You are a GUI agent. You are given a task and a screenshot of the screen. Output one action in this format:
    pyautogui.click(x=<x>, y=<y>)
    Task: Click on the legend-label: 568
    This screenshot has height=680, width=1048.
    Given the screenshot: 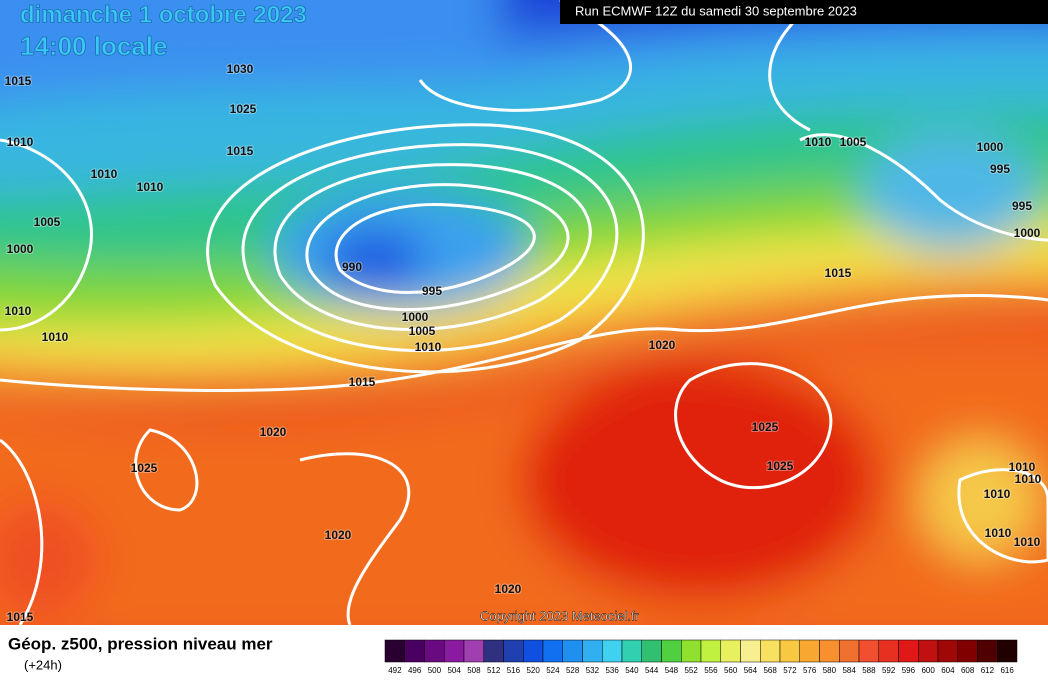 What is the action you would take?
    pyautogui.click(x=770, y=670)
    